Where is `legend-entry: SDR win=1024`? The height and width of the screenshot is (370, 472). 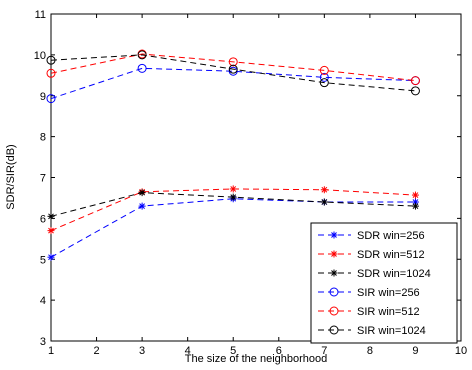
legend-entry: SDR win=1024 is located at coordinates (394, 274).